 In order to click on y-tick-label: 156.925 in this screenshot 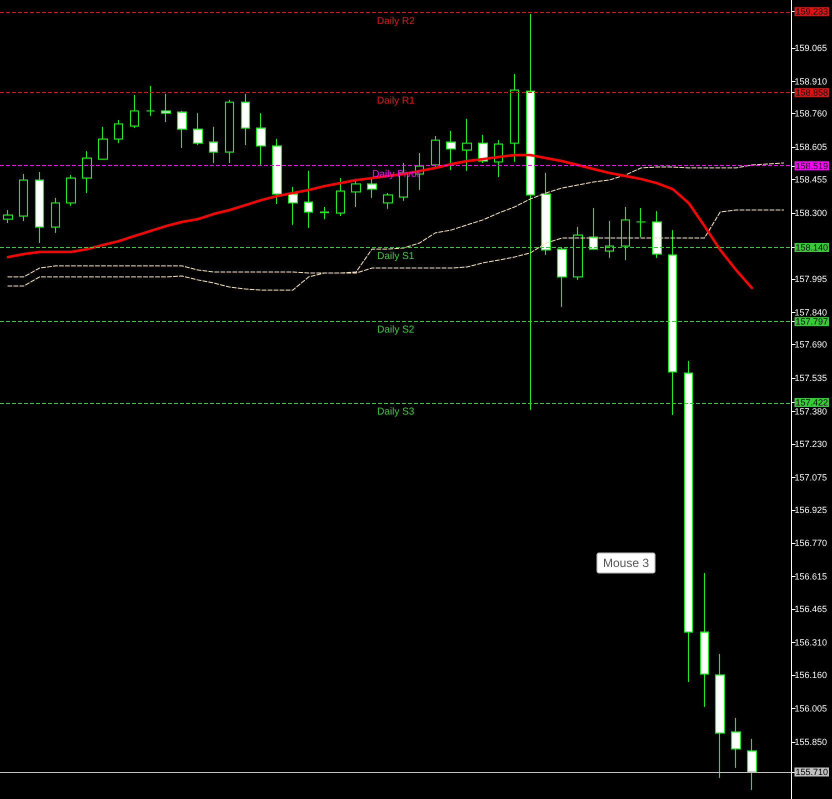, I will do `click(811, 509)`.